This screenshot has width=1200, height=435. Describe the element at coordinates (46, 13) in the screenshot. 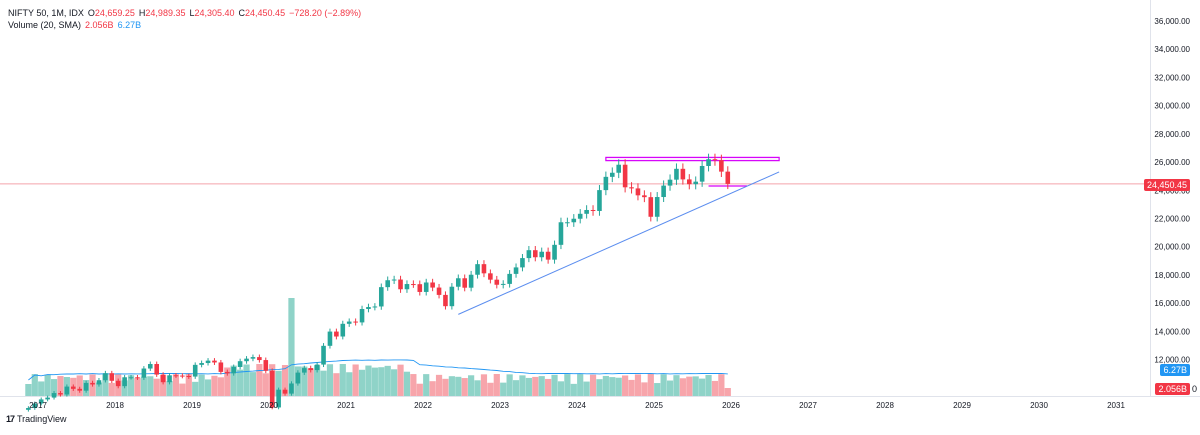

I see `symbol-label: NIFTY 50, 1M, IDX` at that location.